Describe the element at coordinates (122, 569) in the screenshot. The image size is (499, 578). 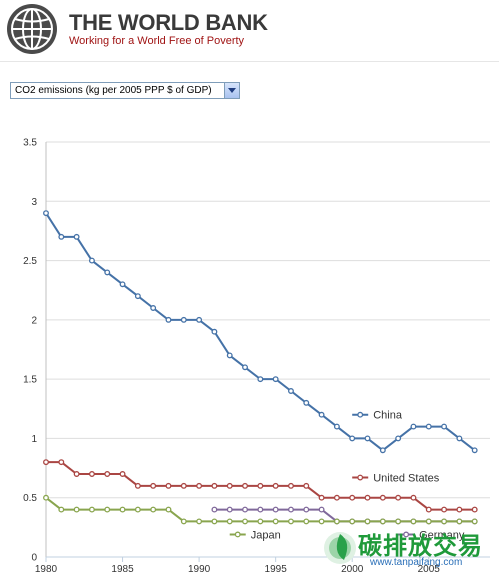
I see `x-tick-label: 1985` at that location.